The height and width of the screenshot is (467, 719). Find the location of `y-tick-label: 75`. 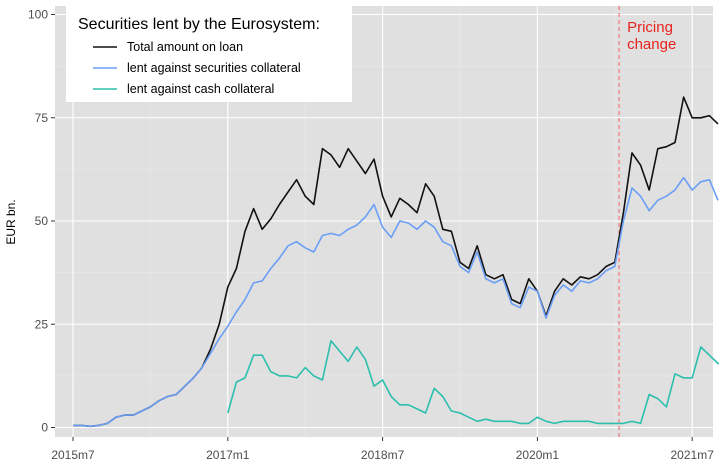

y-tick-label: 75 is located at coordinates (42, 118).